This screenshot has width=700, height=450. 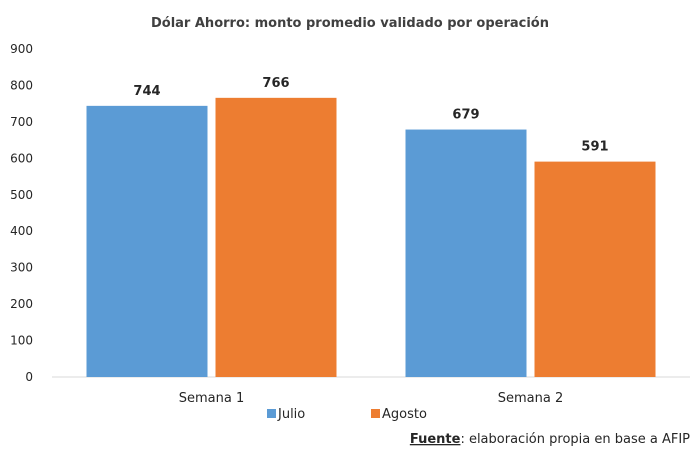 I want to click on data-label: 591, so click(x=594, y=147).